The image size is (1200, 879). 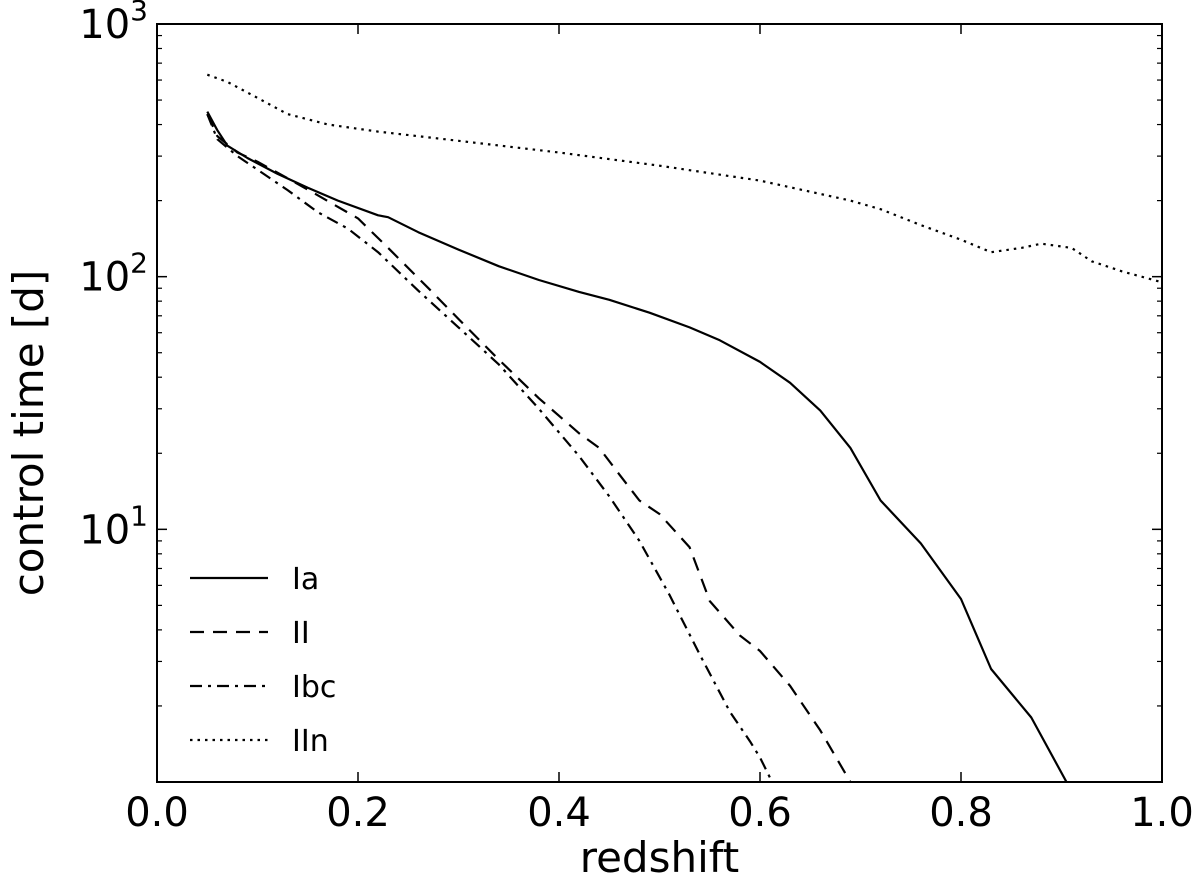 I want to click on x-tick-label: 0.0, so click(x=157, y=813).